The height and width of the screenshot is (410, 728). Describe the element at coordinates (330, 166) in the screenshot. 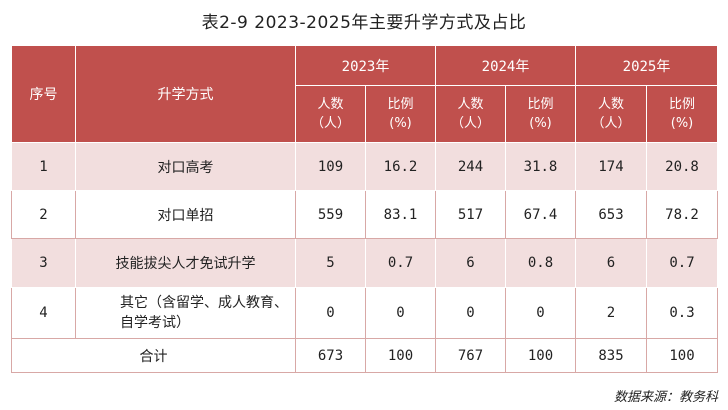

I see `cell-count-2023: 109` at that location.